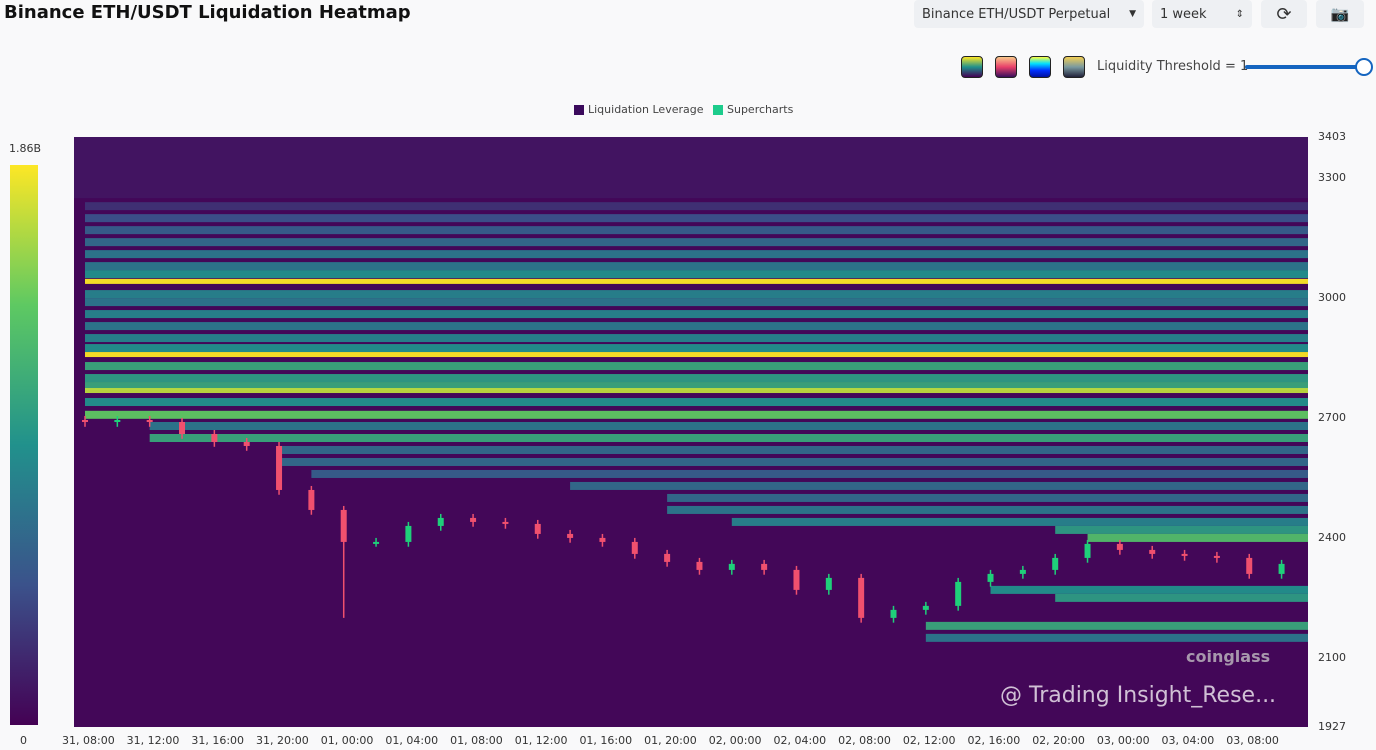 This screenshot has width=1376, height=750. Describe the element at coordinates (207, 12) in the screenshot. I see `page-title: Binance ETH/USDT Liquidation Heatmap` at that location.